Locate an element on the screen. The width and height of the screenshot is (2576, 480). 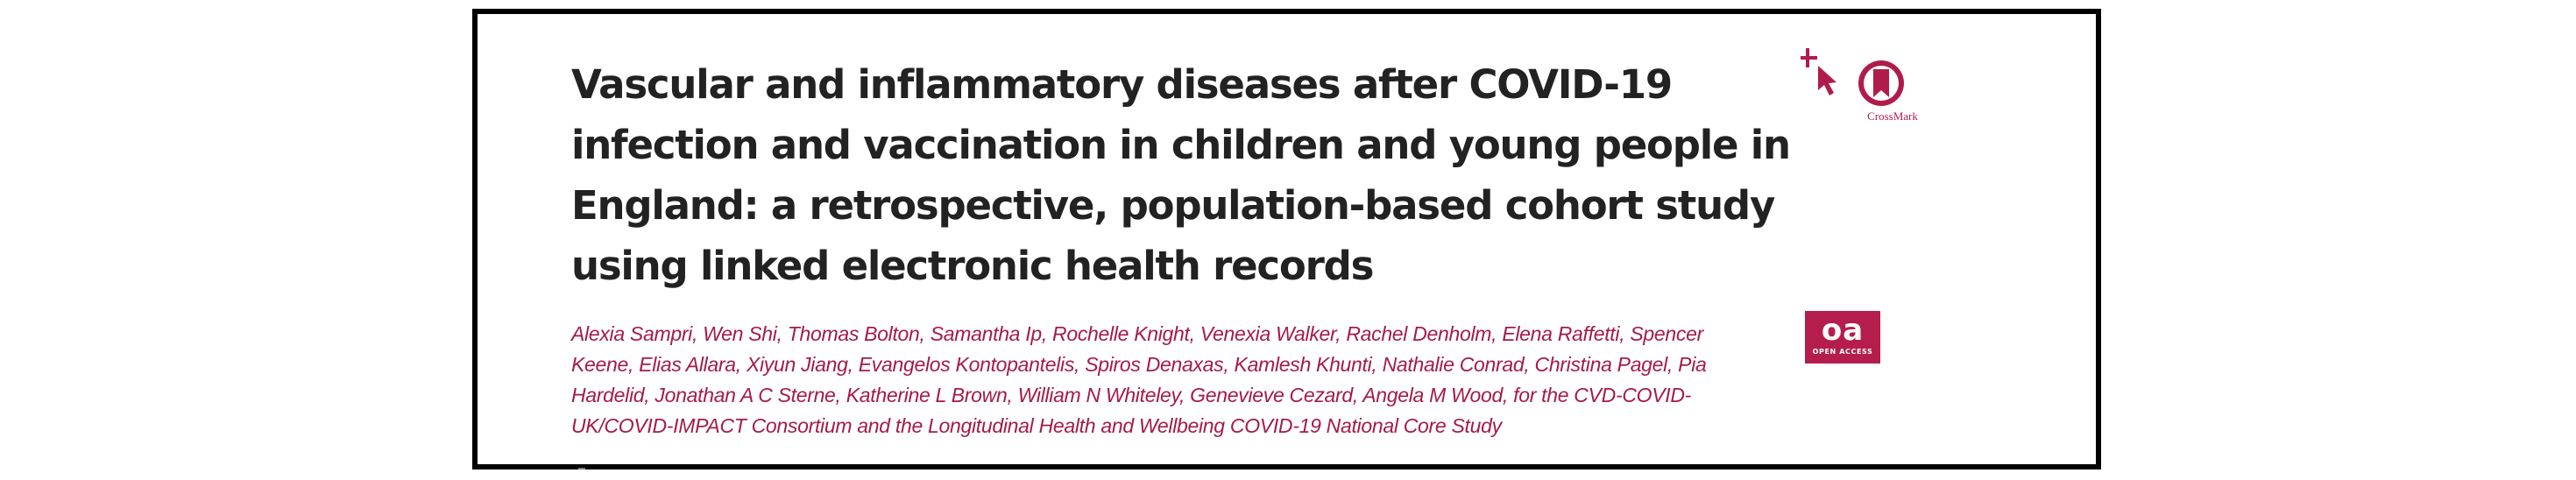
crossmark-badge: CrossMark is located at coordinates (1866, 87).